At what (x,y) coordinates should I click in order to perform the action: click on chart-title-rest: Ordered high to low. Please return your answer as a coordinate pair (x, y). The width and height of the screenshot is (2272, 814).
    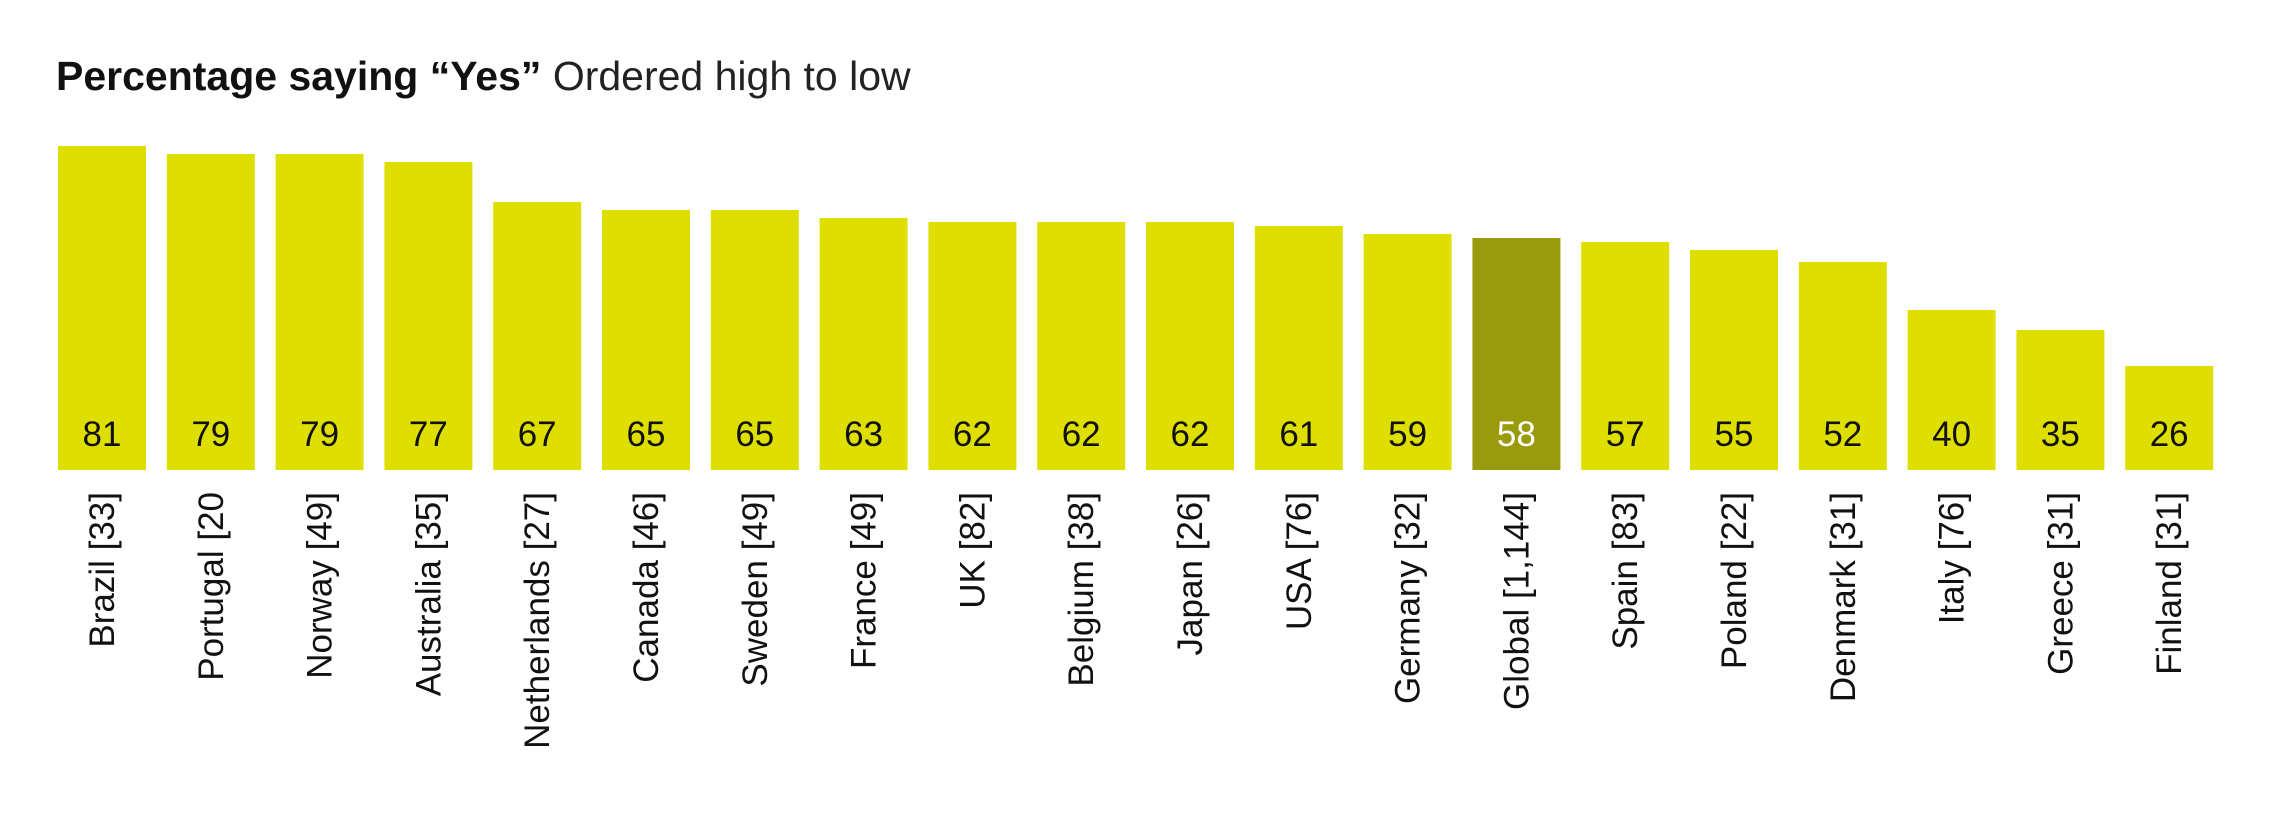
    Looking at the image, I should click on (731, 76).